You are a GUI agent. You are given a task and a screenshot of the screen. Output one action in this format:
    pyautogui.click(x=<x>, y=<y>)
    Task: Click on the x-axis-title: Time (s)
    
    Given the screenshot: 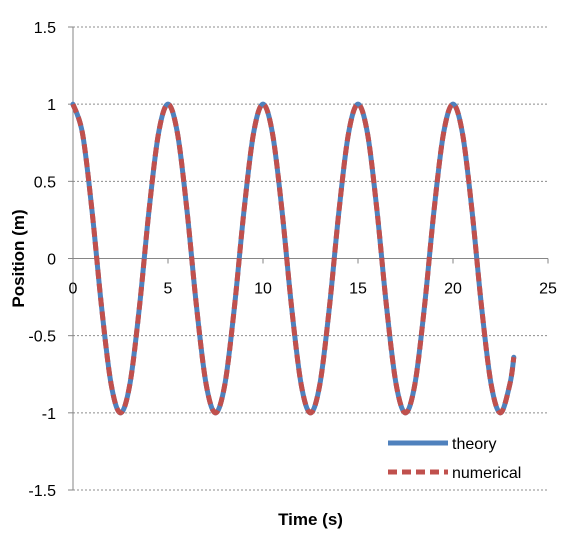 What is the action you would take?
    pyautogui.click(x=310, y=519)
    